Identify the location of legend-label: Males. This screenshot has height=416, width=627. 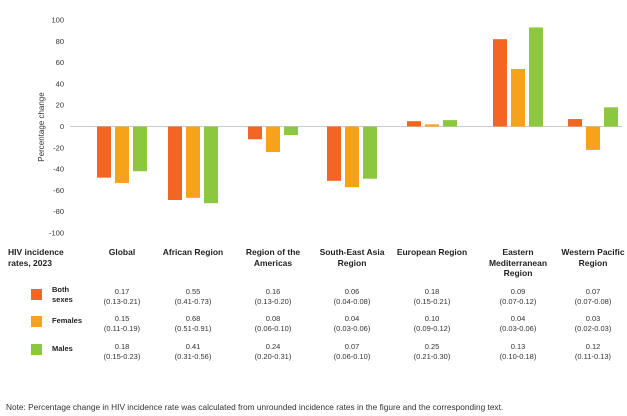
(62, 348).